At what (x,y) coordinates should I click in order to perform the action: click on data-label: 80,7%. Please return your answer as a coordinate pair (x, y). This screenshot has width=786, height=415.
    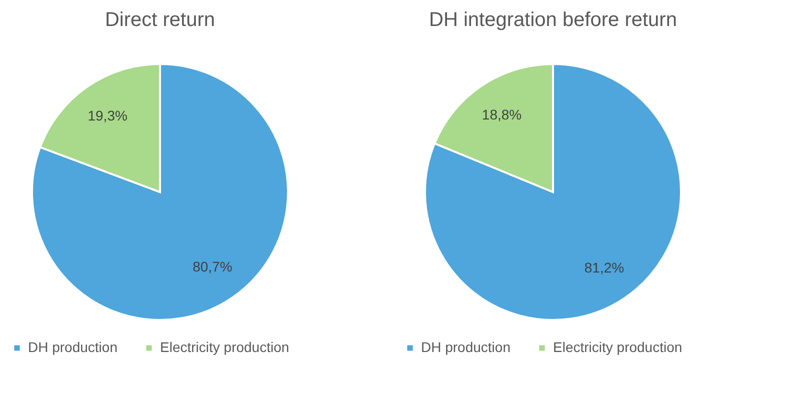
    Looking at the image, I should click on (212, 266).